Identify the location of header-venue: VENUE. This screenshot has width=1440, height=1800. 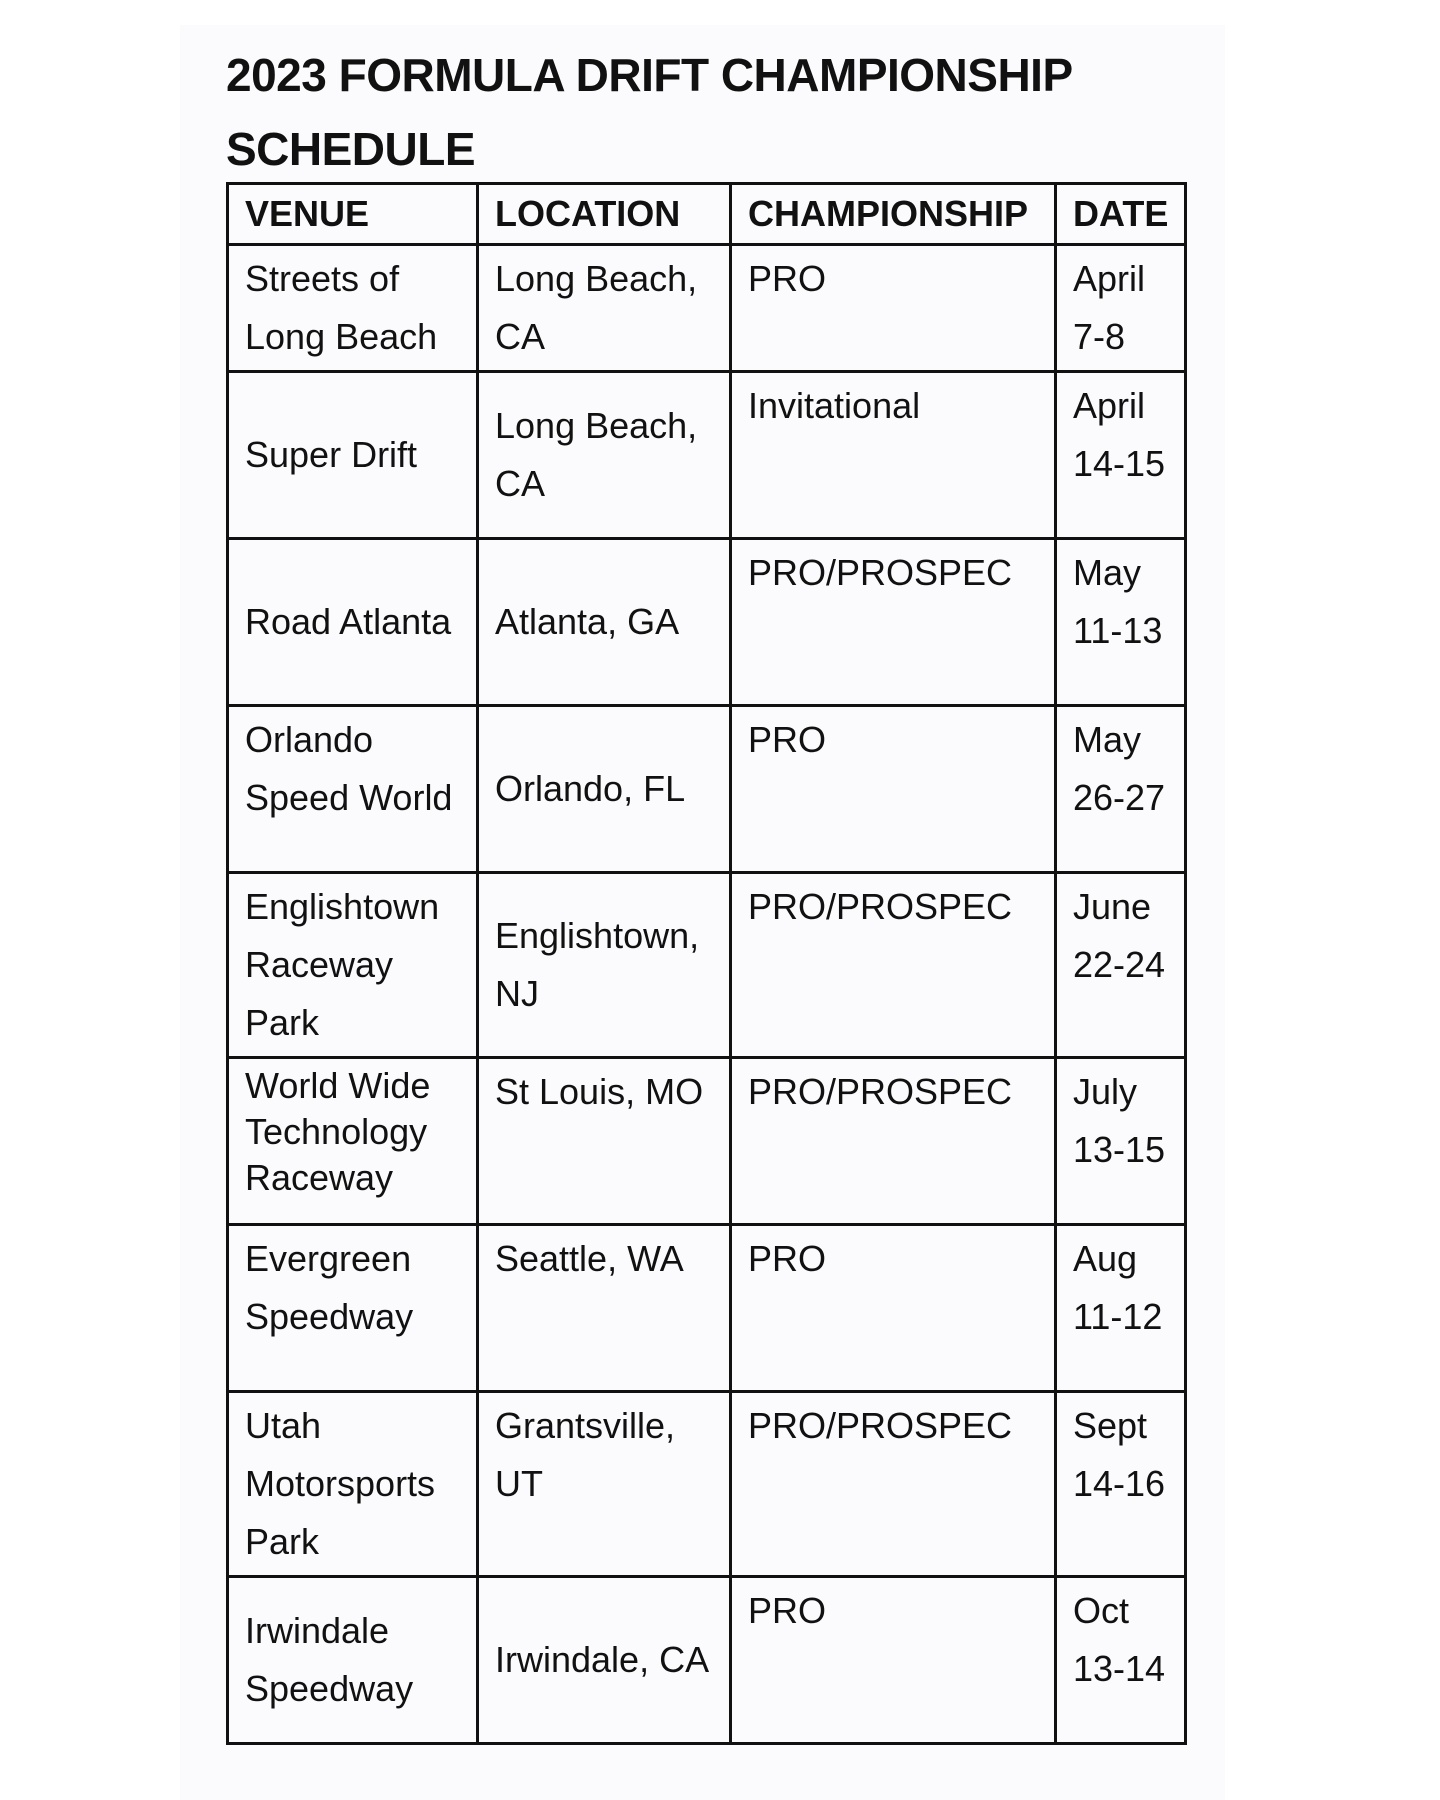
(352, 214).